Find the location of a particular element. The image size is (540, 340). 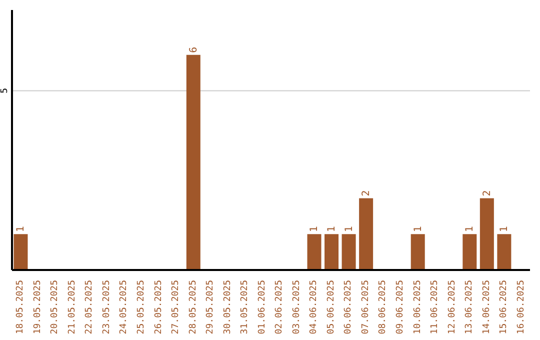

x-tick-label: 15.06.2025 is located at coordinates (504, 307).